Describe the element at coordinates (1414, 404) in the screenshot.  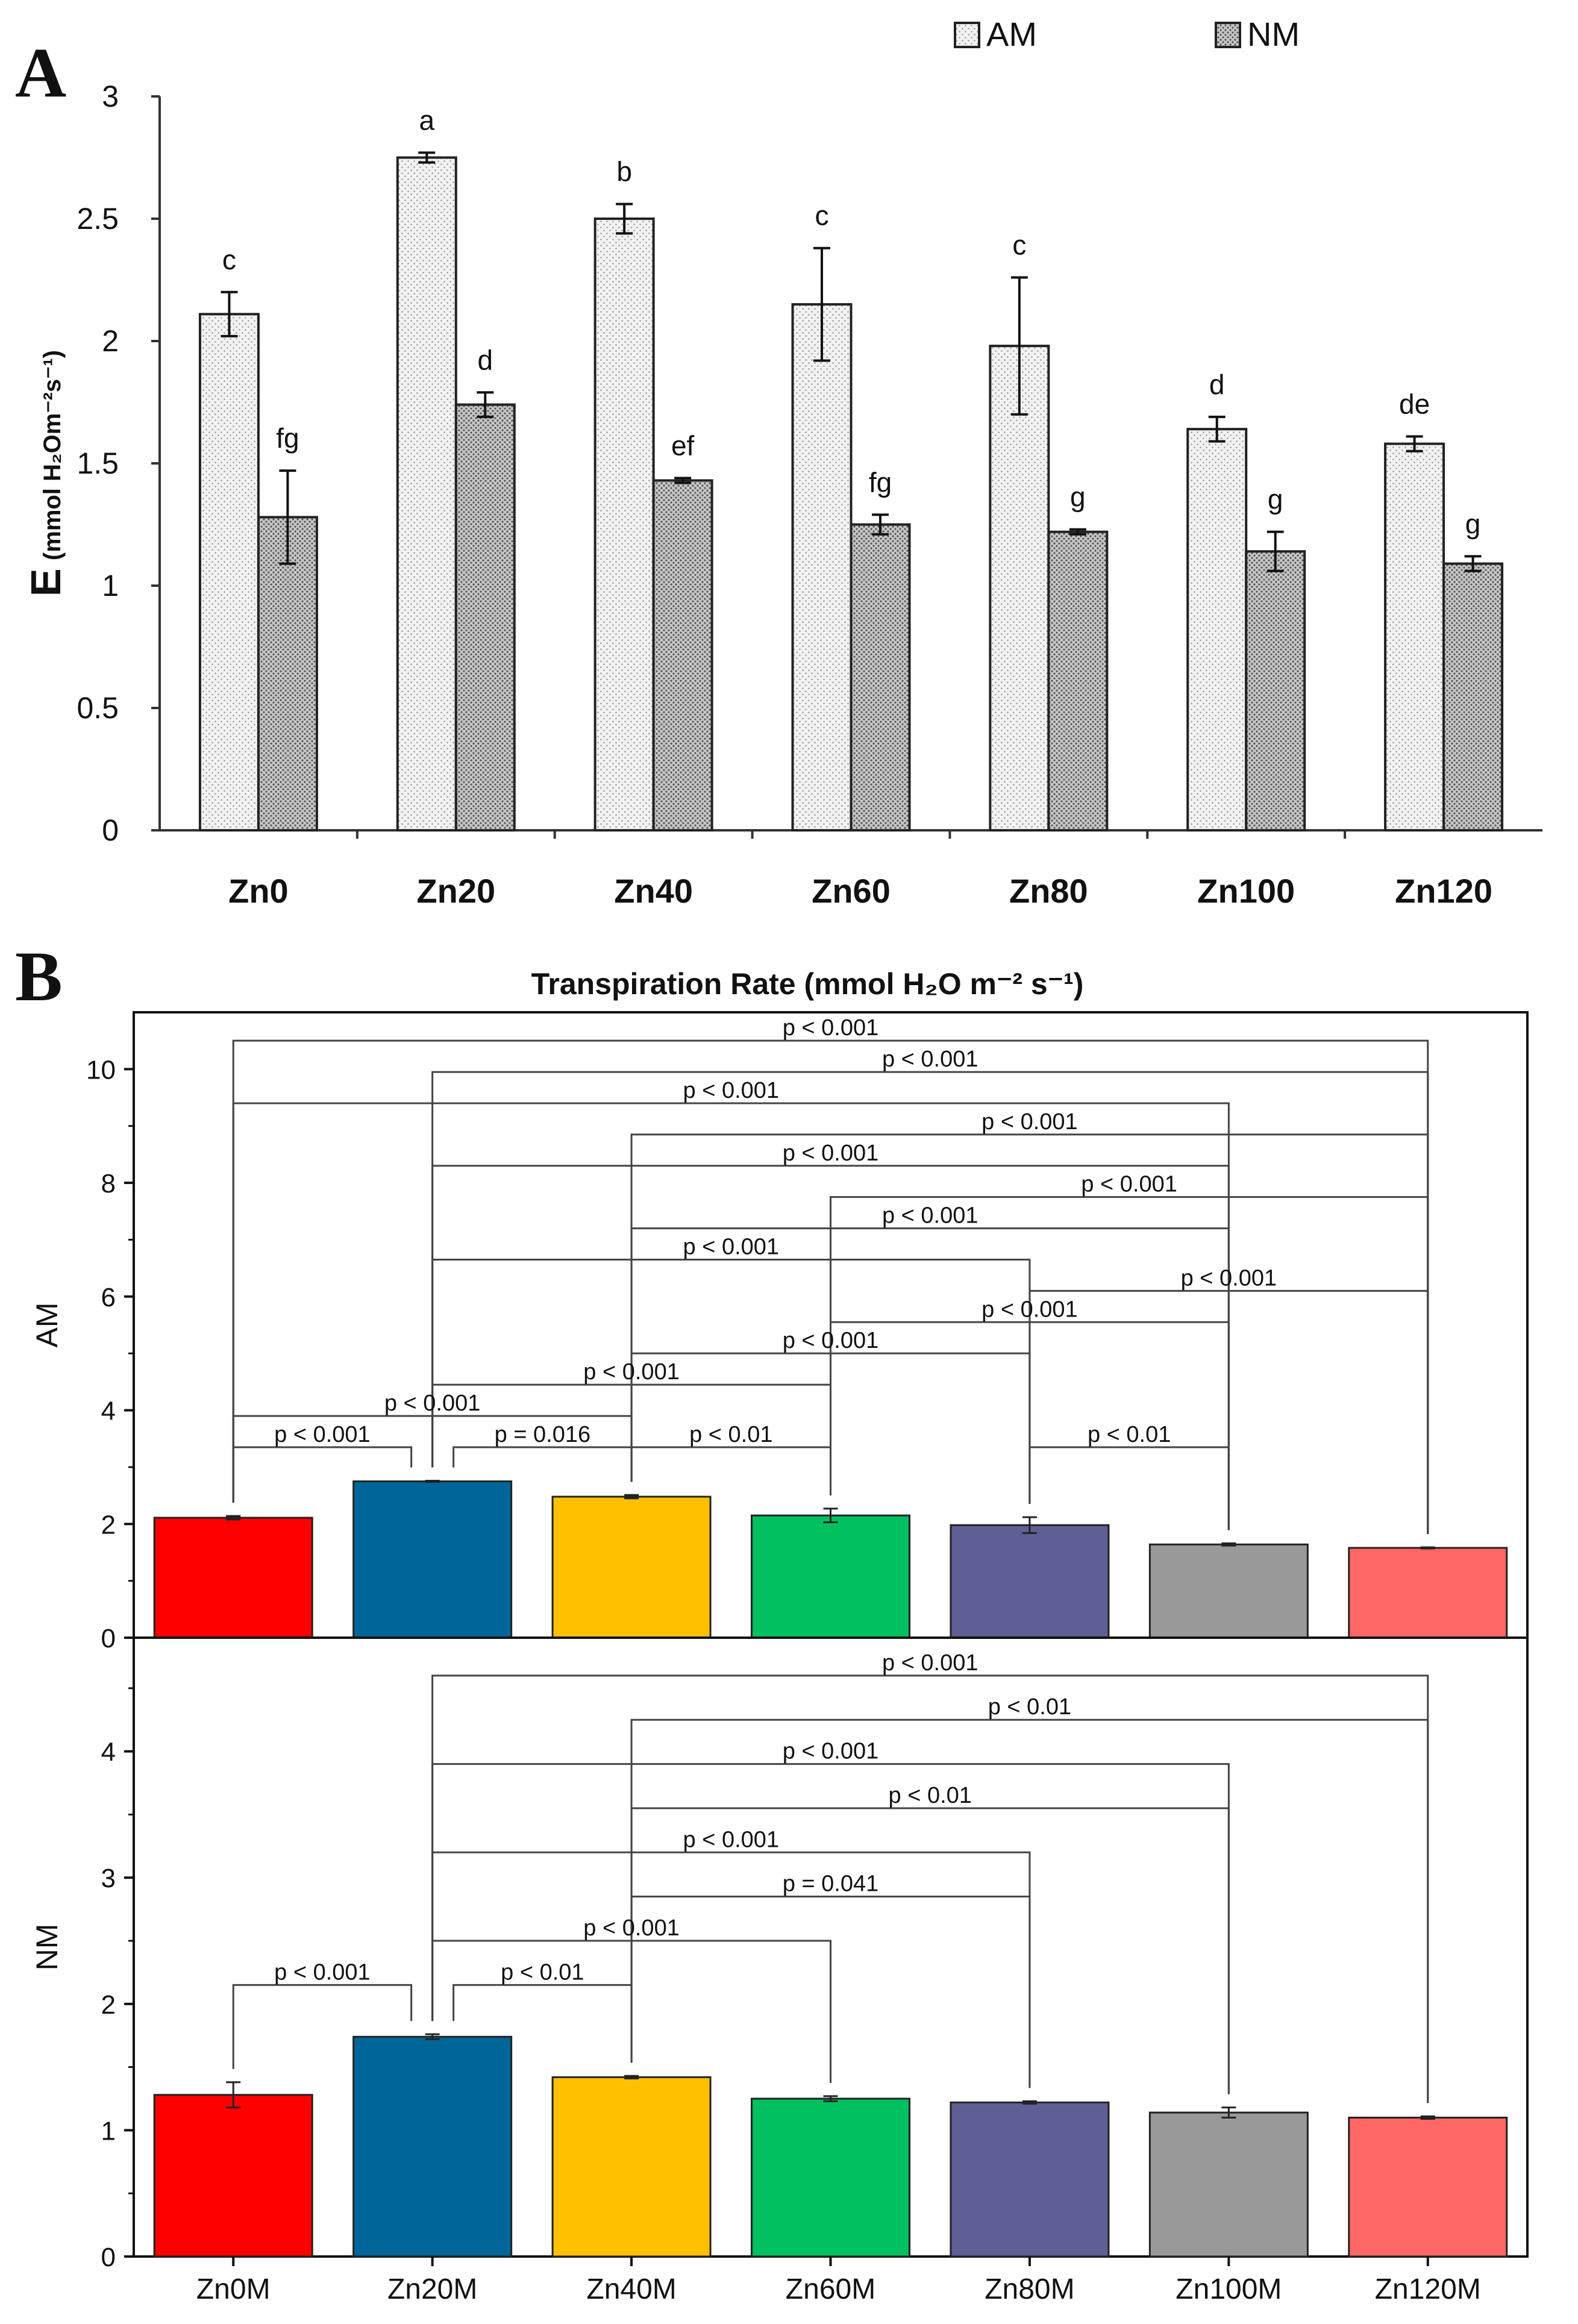
I see `panel-a-significance-letter: de` at that location.